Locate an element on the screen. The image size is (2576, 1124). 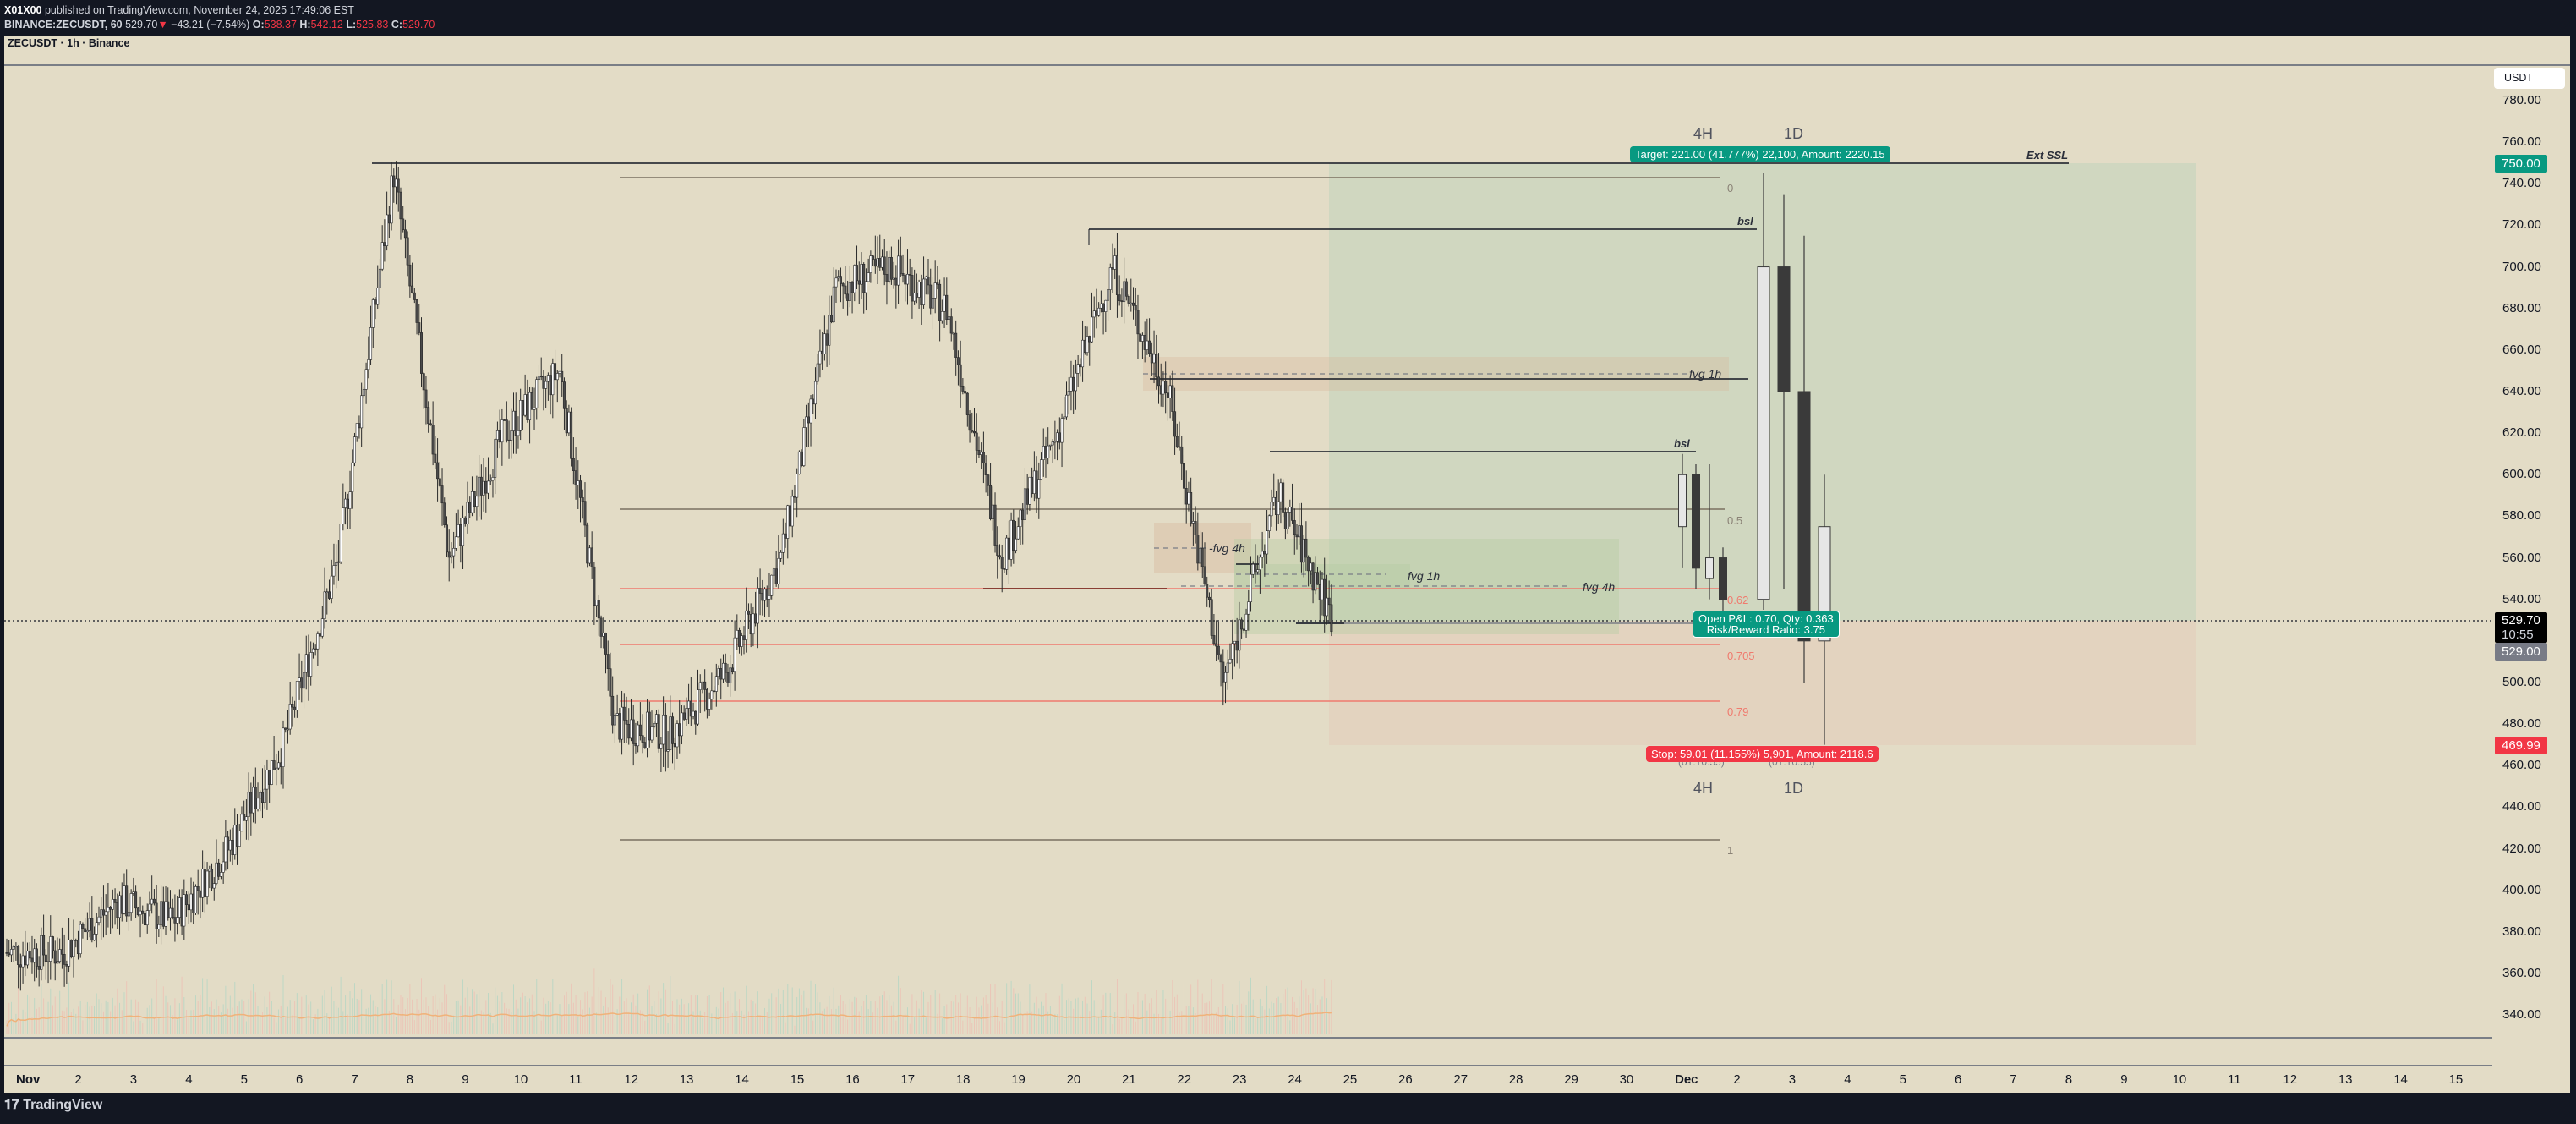
bsl-mid-label: bsl is located at coordinates (1682, 443).